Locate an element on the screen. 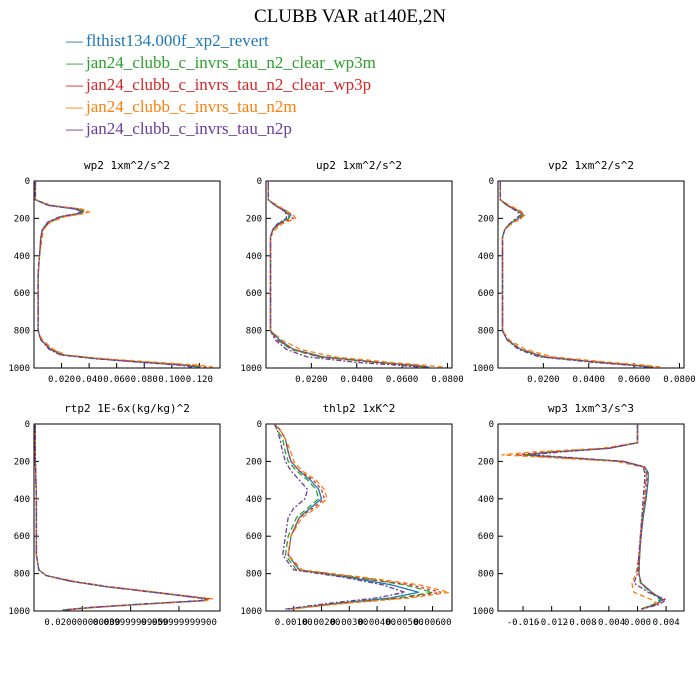 Image resolution: width=700 pixels, height=700 pixels. x-tick-label: 0.00500 is located at coordinates (405, 623).